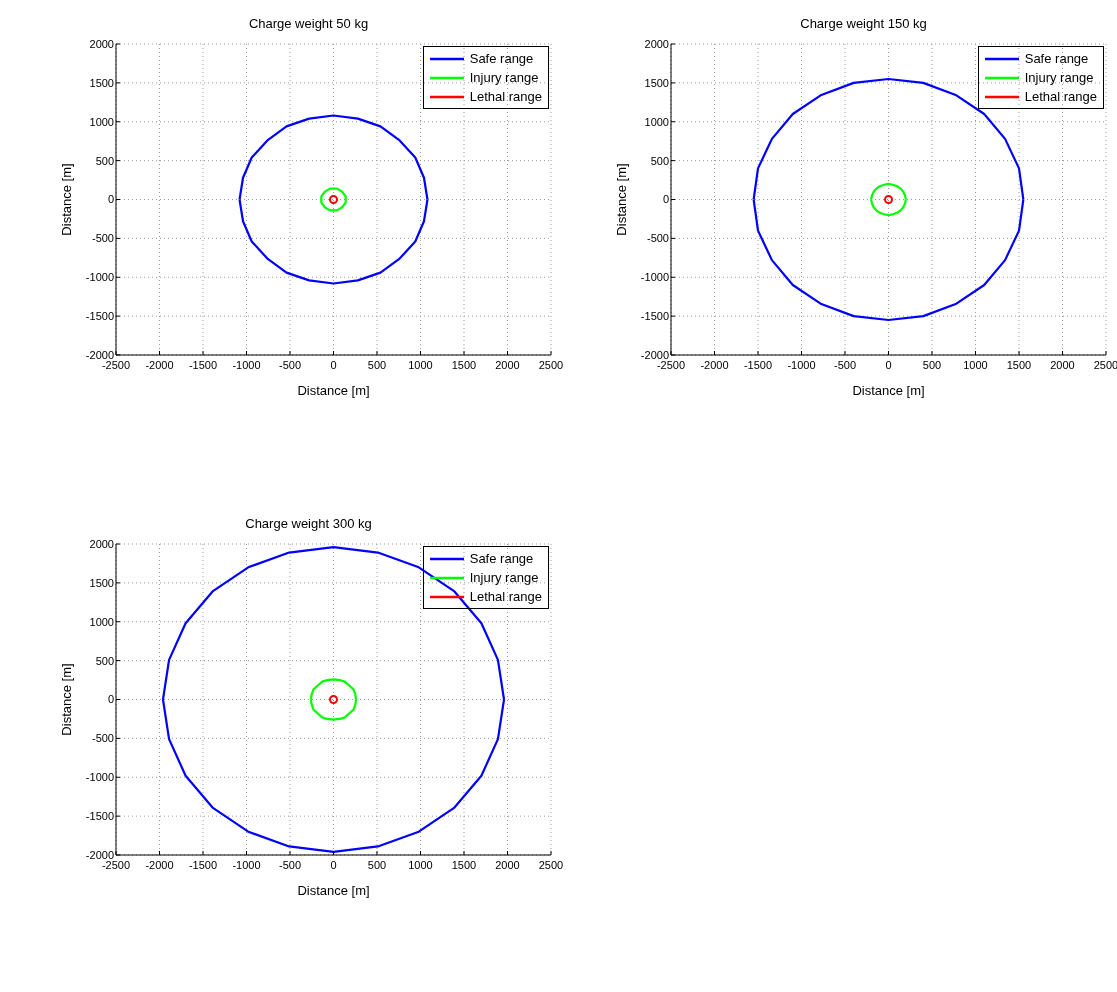  Describe the element at coordinates (308, 23) in the screenshot. I see `chart-title: Charge weight 50 kg` at that location.